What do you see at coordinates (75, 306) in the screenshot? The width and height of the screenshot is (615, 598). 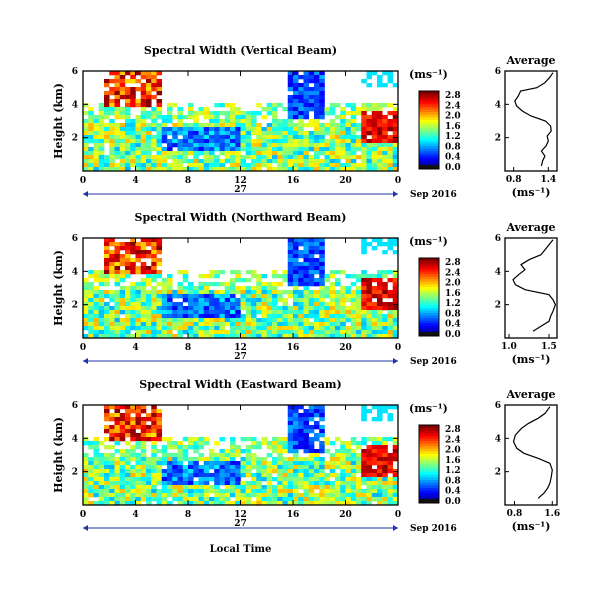 I see `y-tick-label: 2` at bounding box center [75, 306].